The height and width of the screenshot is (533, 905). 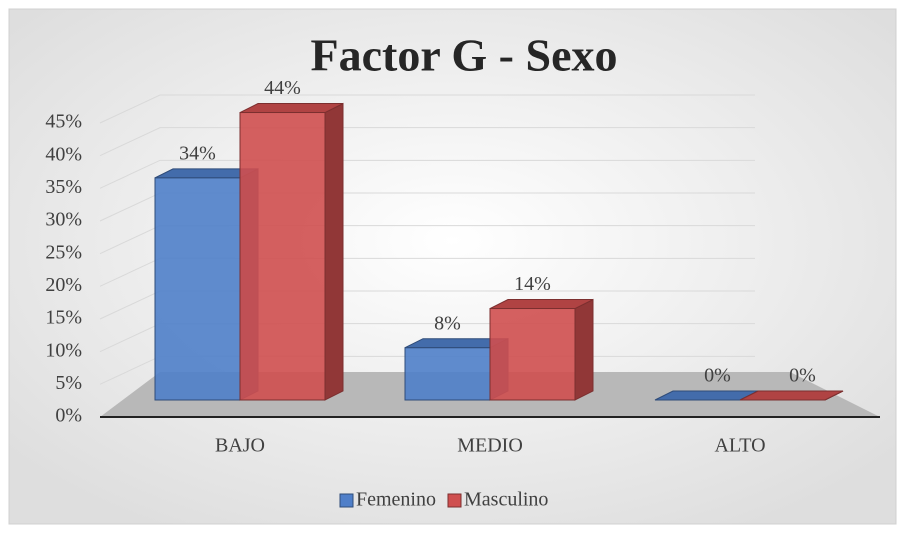 I want to click on y-tick-label: 30%, so click(x=63, y=220).